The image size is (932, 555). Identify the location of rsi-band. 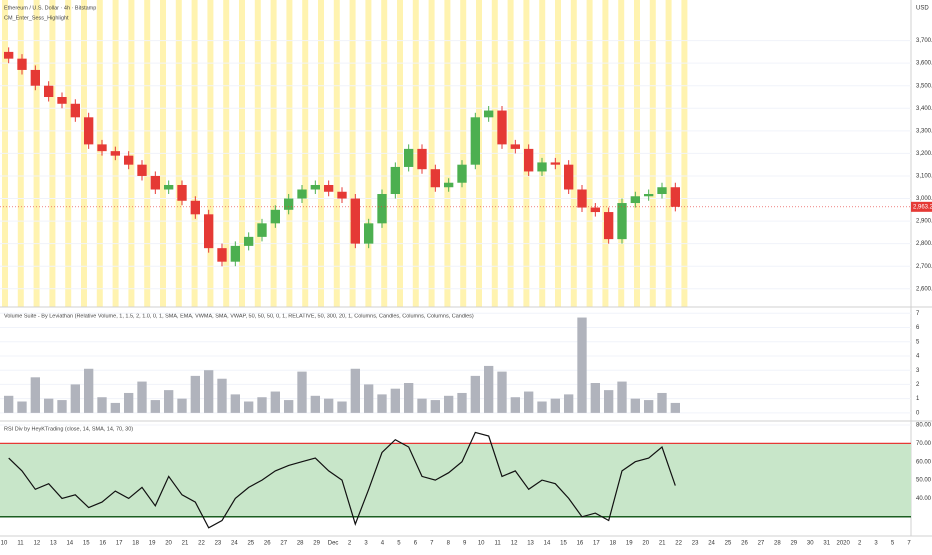
(455, 480).